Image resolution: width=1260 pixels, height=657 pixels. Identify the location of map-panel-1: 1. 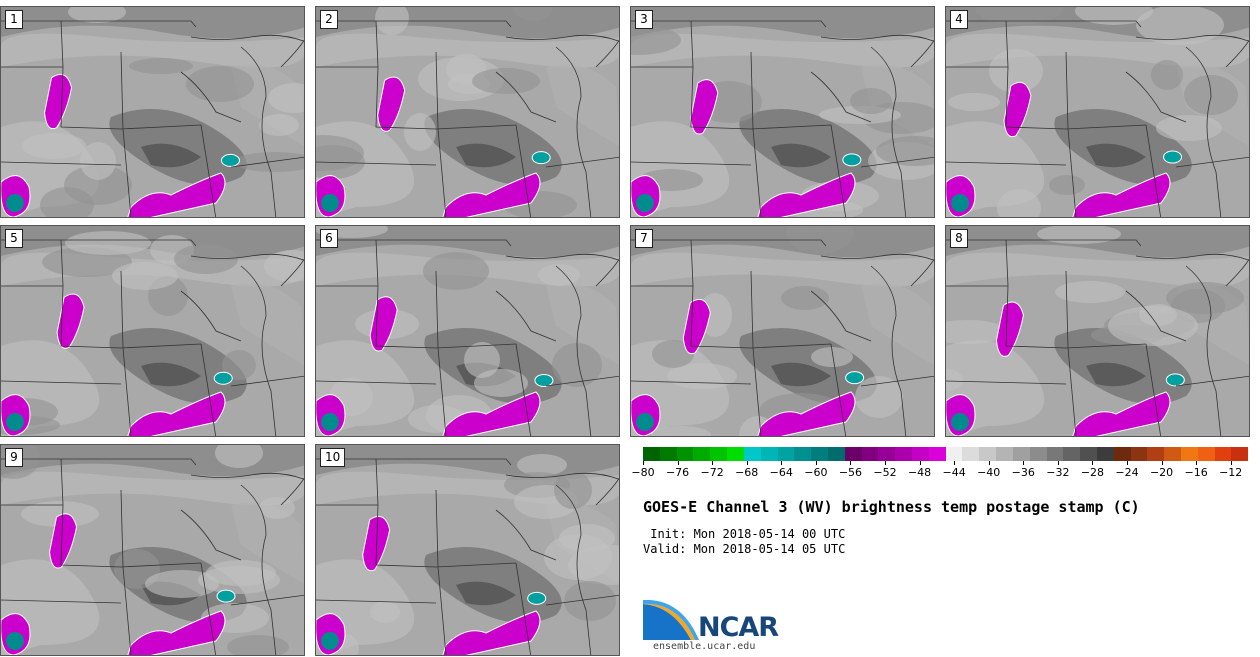
(152, 112).